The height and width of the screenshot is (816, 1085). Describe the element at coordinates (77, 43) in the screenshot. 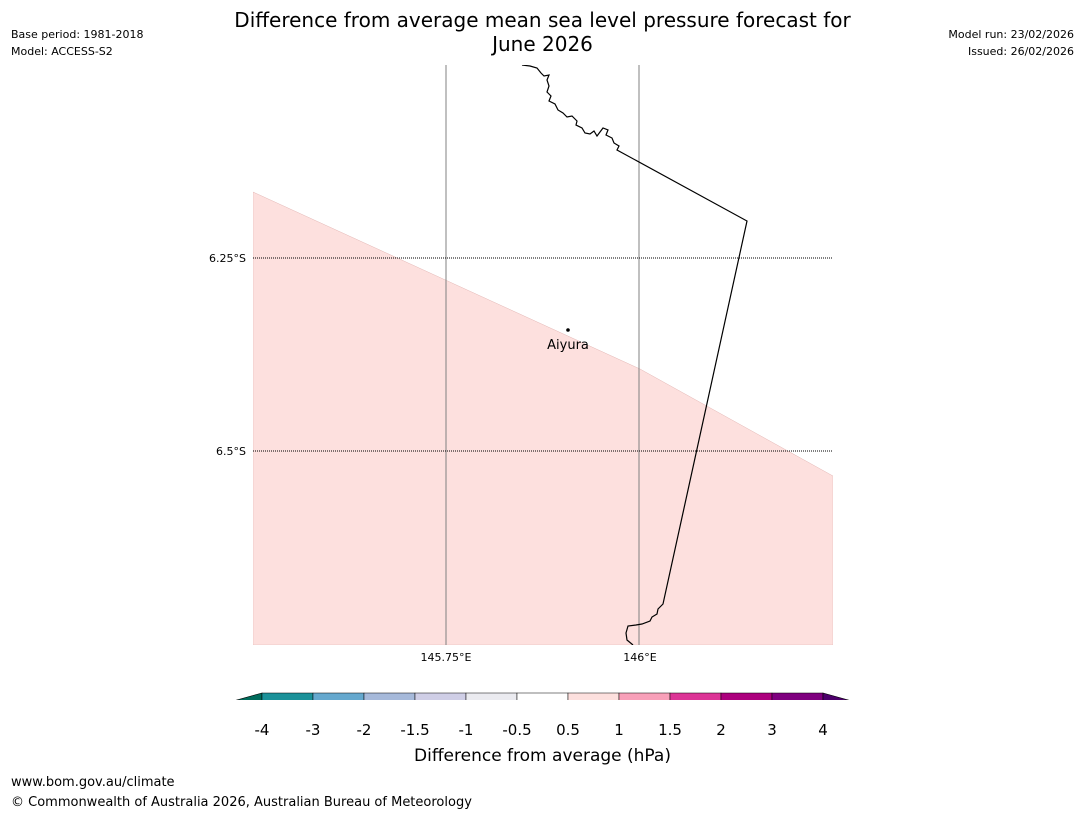

I see `meta-left: Base period: 1981-2018 Model: ACCESS-S2` at that location.